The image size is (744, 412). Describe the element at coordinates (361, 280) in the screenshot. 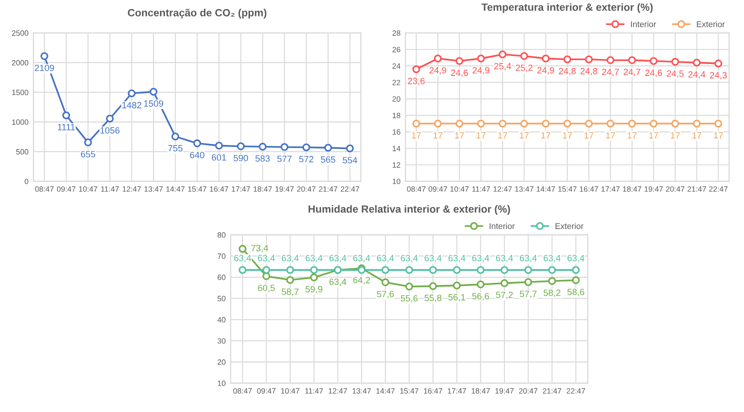

I see `data-label: 64,2` at that location.